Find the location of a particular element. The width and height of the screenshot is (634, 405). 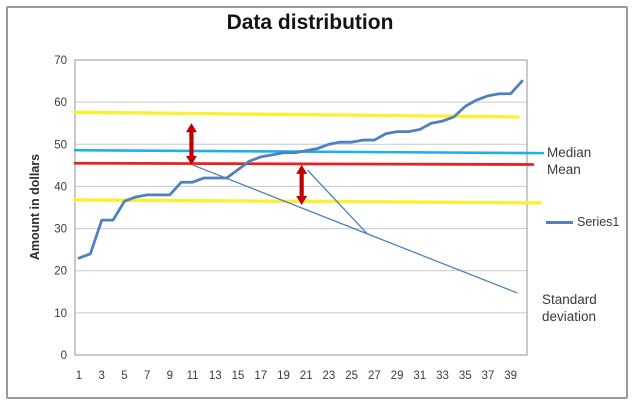

y-tick-label: 70 is located at coordinates (60, 61).